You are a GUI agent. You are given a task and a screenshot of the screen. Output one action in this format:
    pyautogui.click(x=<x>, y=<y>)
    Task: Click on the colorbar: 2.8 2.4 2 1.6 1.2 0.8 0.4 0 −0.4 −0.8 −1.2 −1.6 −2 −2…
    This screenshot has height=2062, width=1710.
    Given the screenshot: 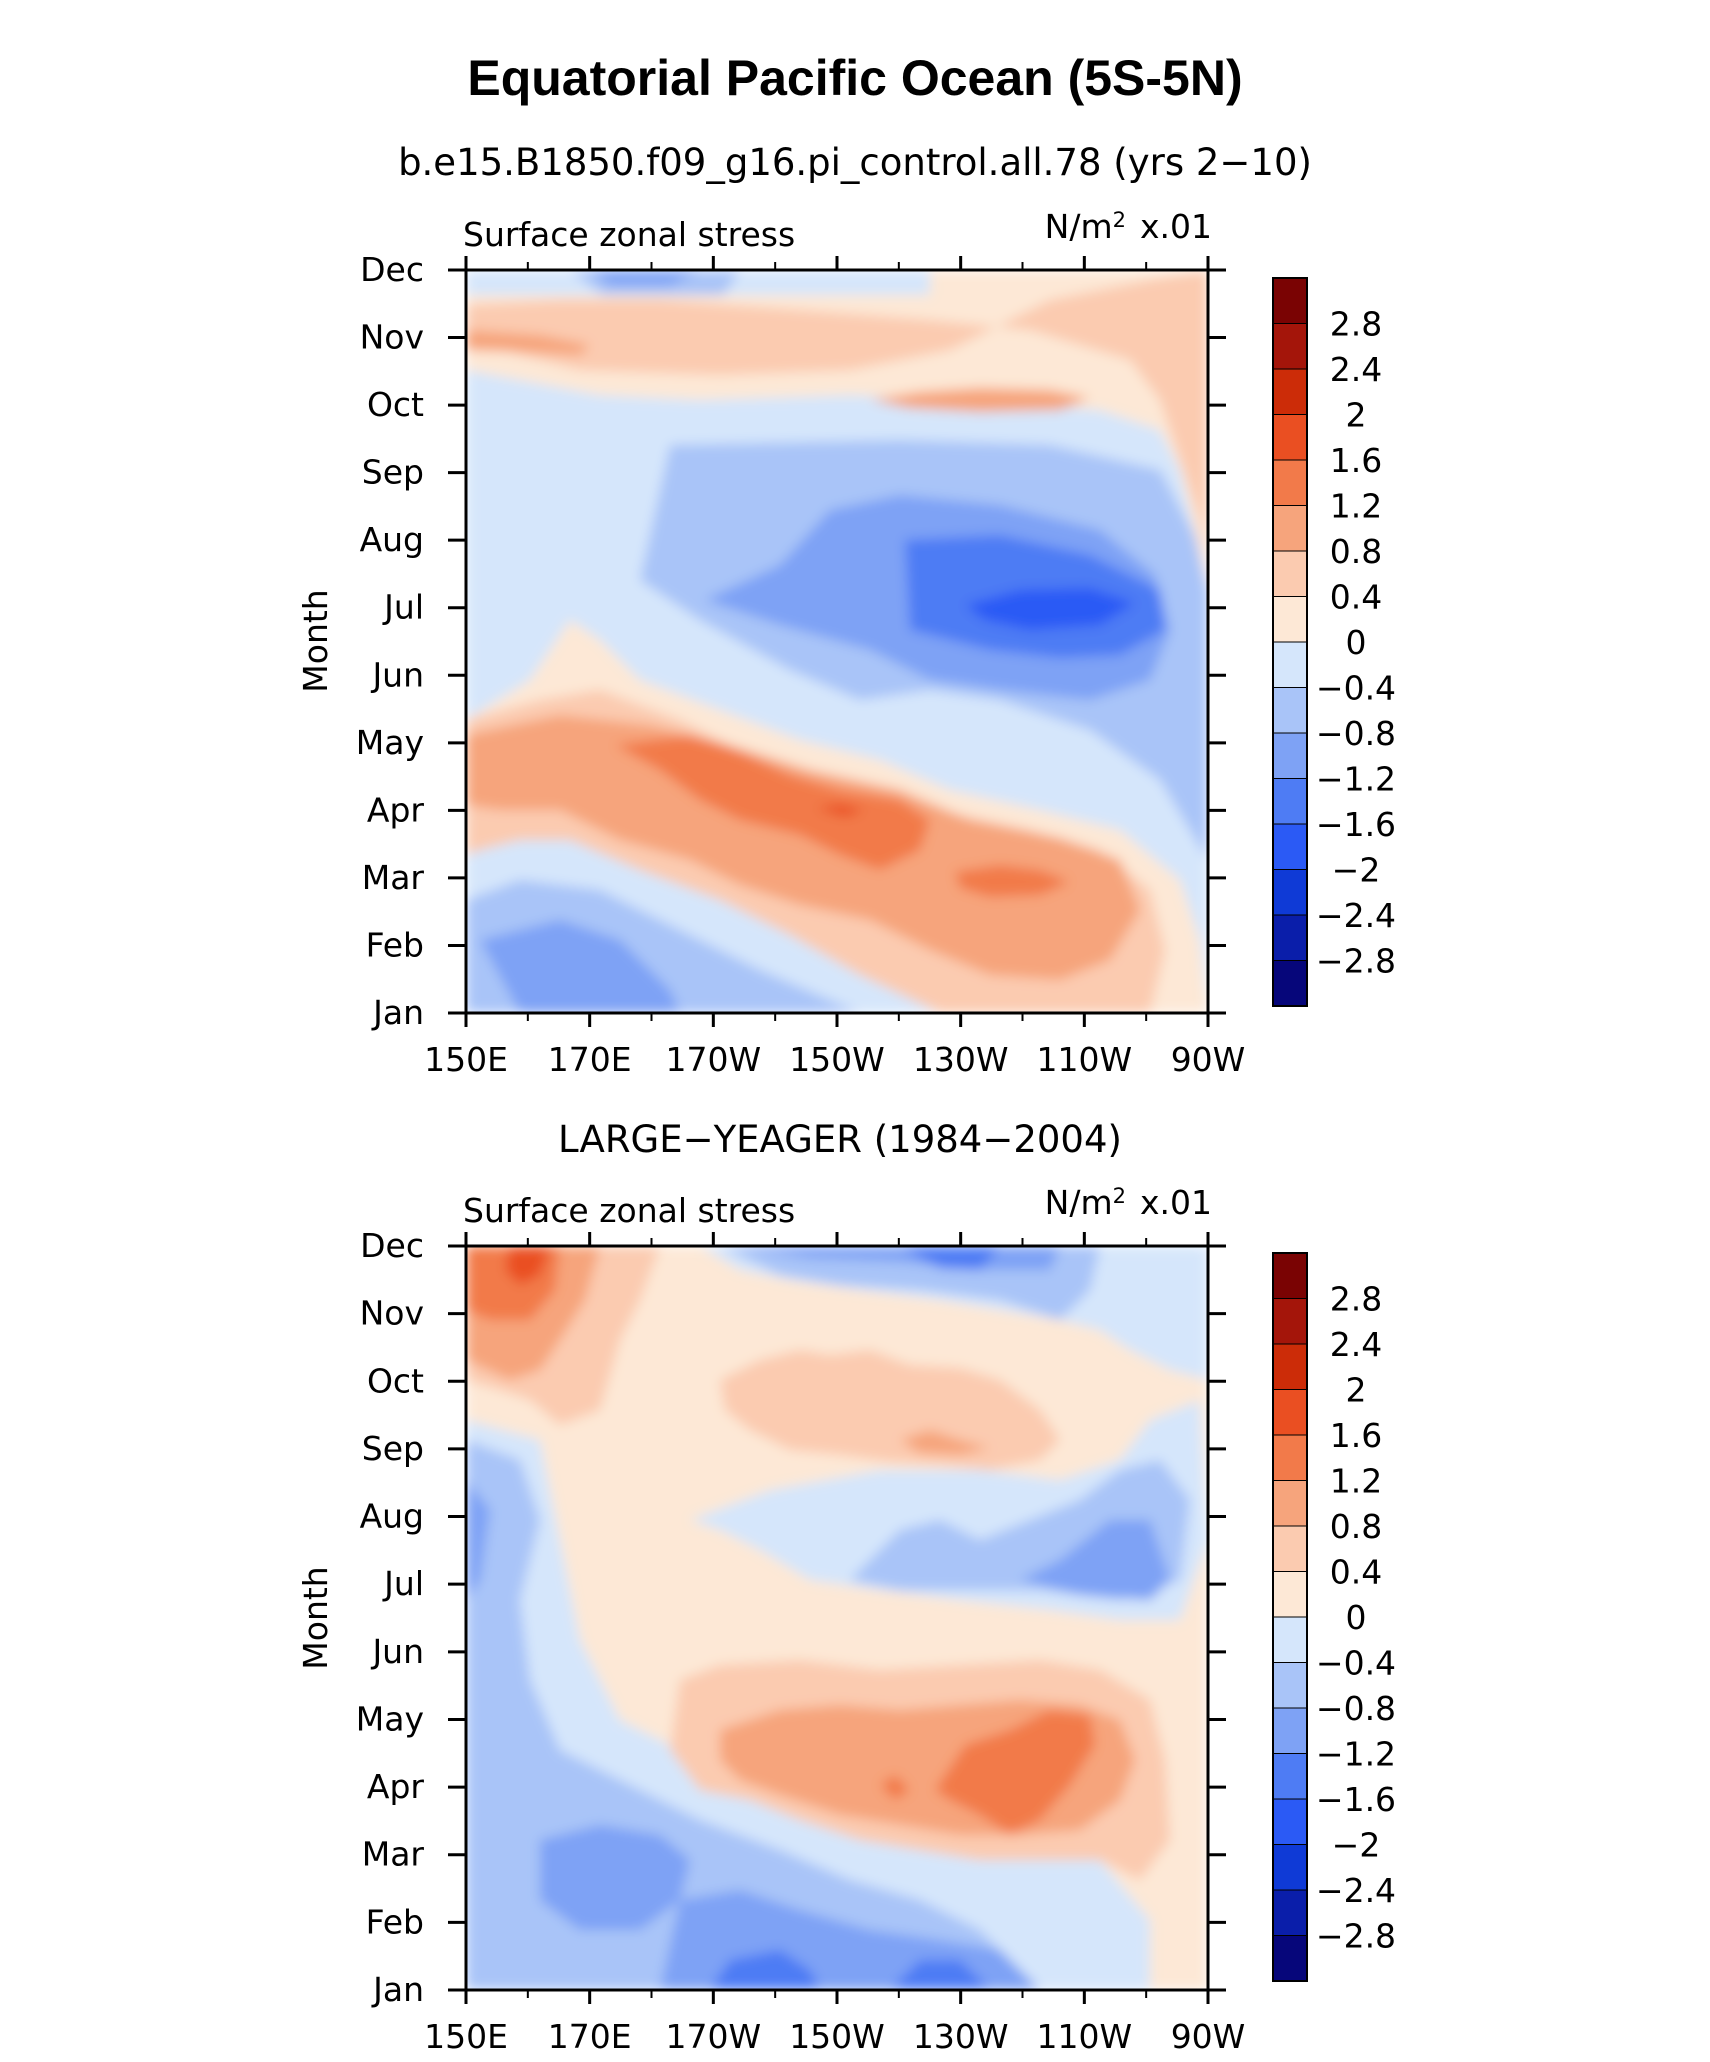 What is the action you would take?
    pyautogui.click(x=1334, y=642)
    